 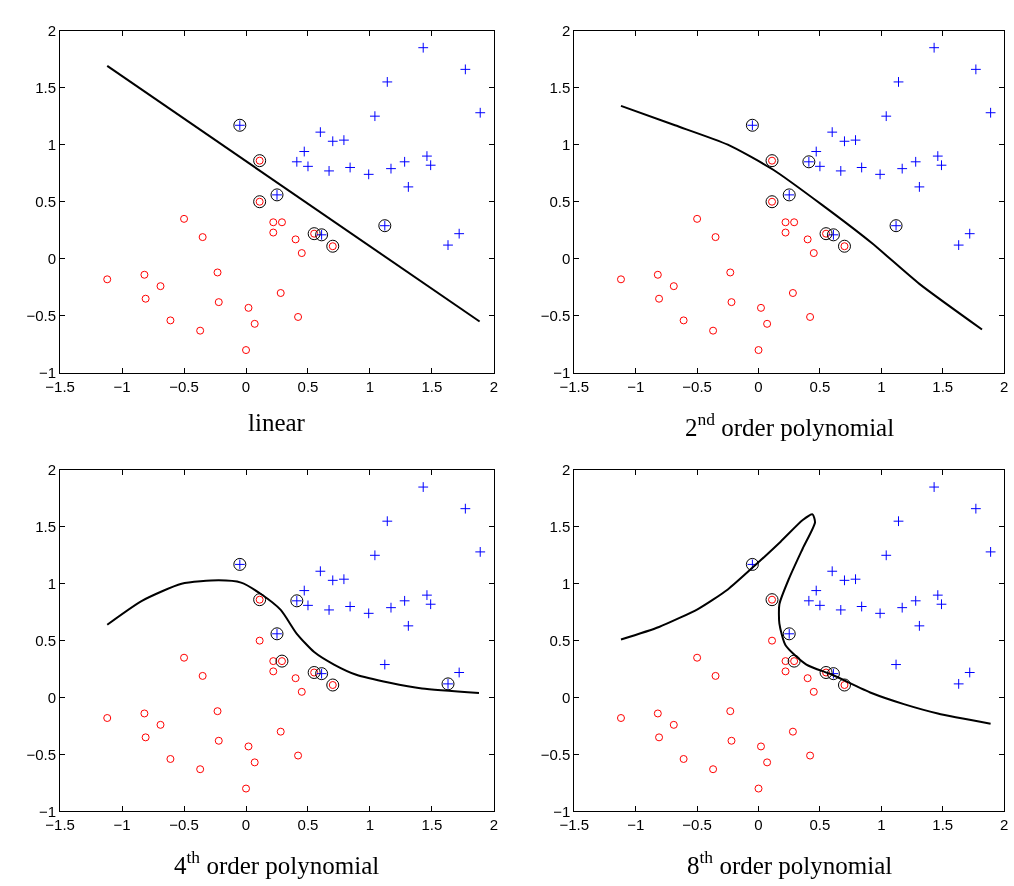 What do you see at coordinates (943, 386) in the screenshot?
I see `x-tick-label: 1.5` at bounding box center [943, 386].